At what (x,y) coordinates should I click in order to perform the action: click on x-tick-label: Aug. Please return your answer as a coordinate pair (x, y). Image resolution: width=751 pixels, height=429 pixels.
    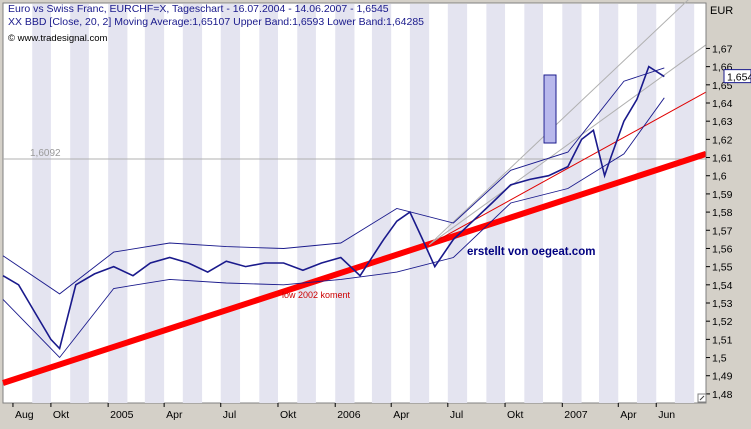
    Looking at the image, I should click on (24, 415).